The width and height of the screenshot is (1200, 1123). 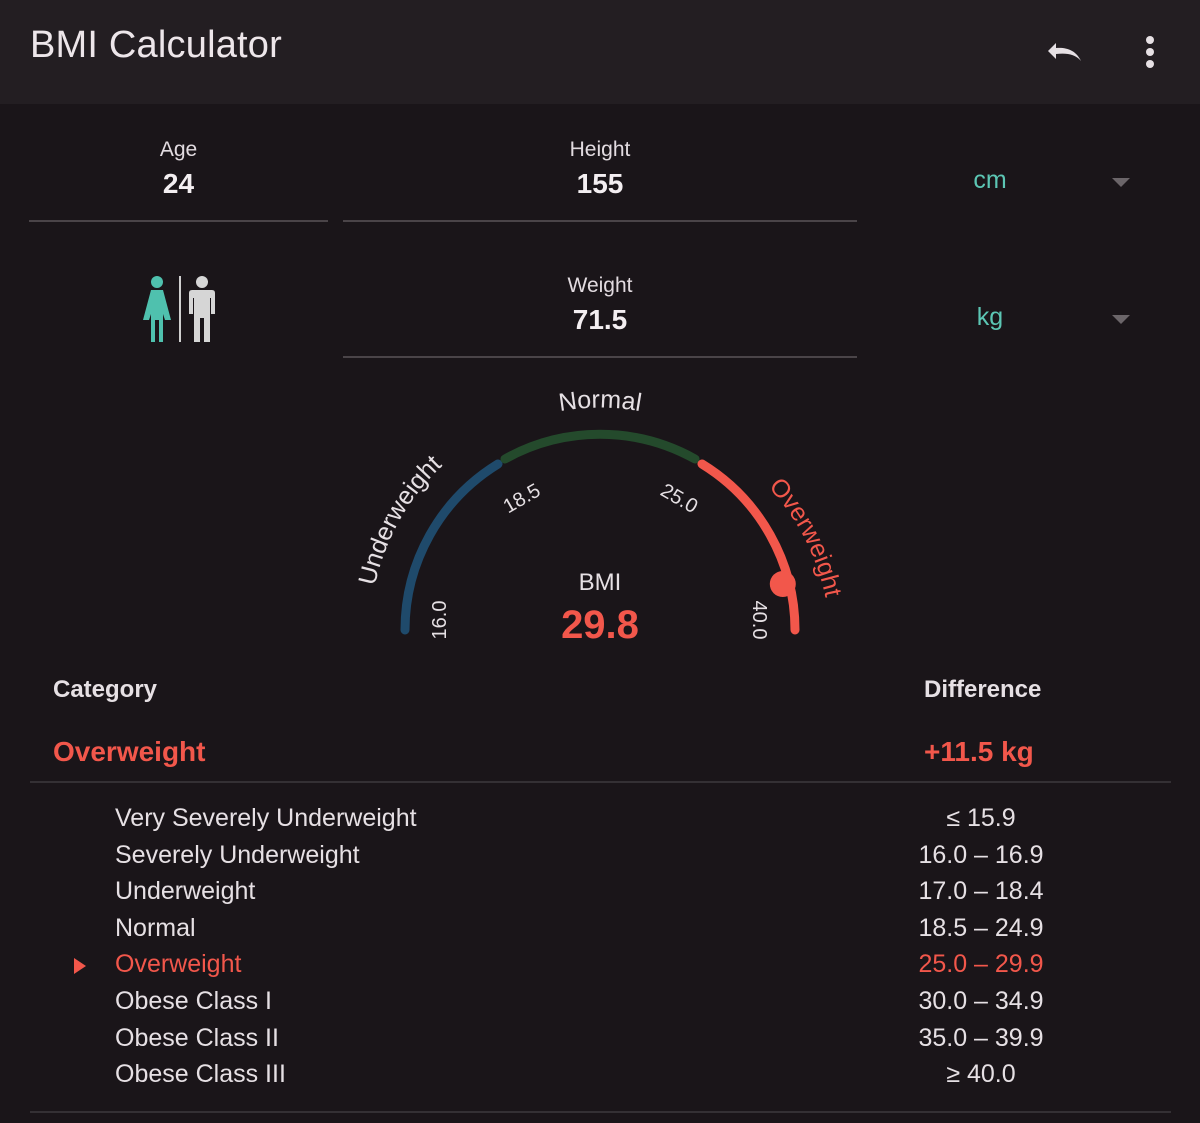 I want to click on height-field: Height 155, so click(x=600, y=180).